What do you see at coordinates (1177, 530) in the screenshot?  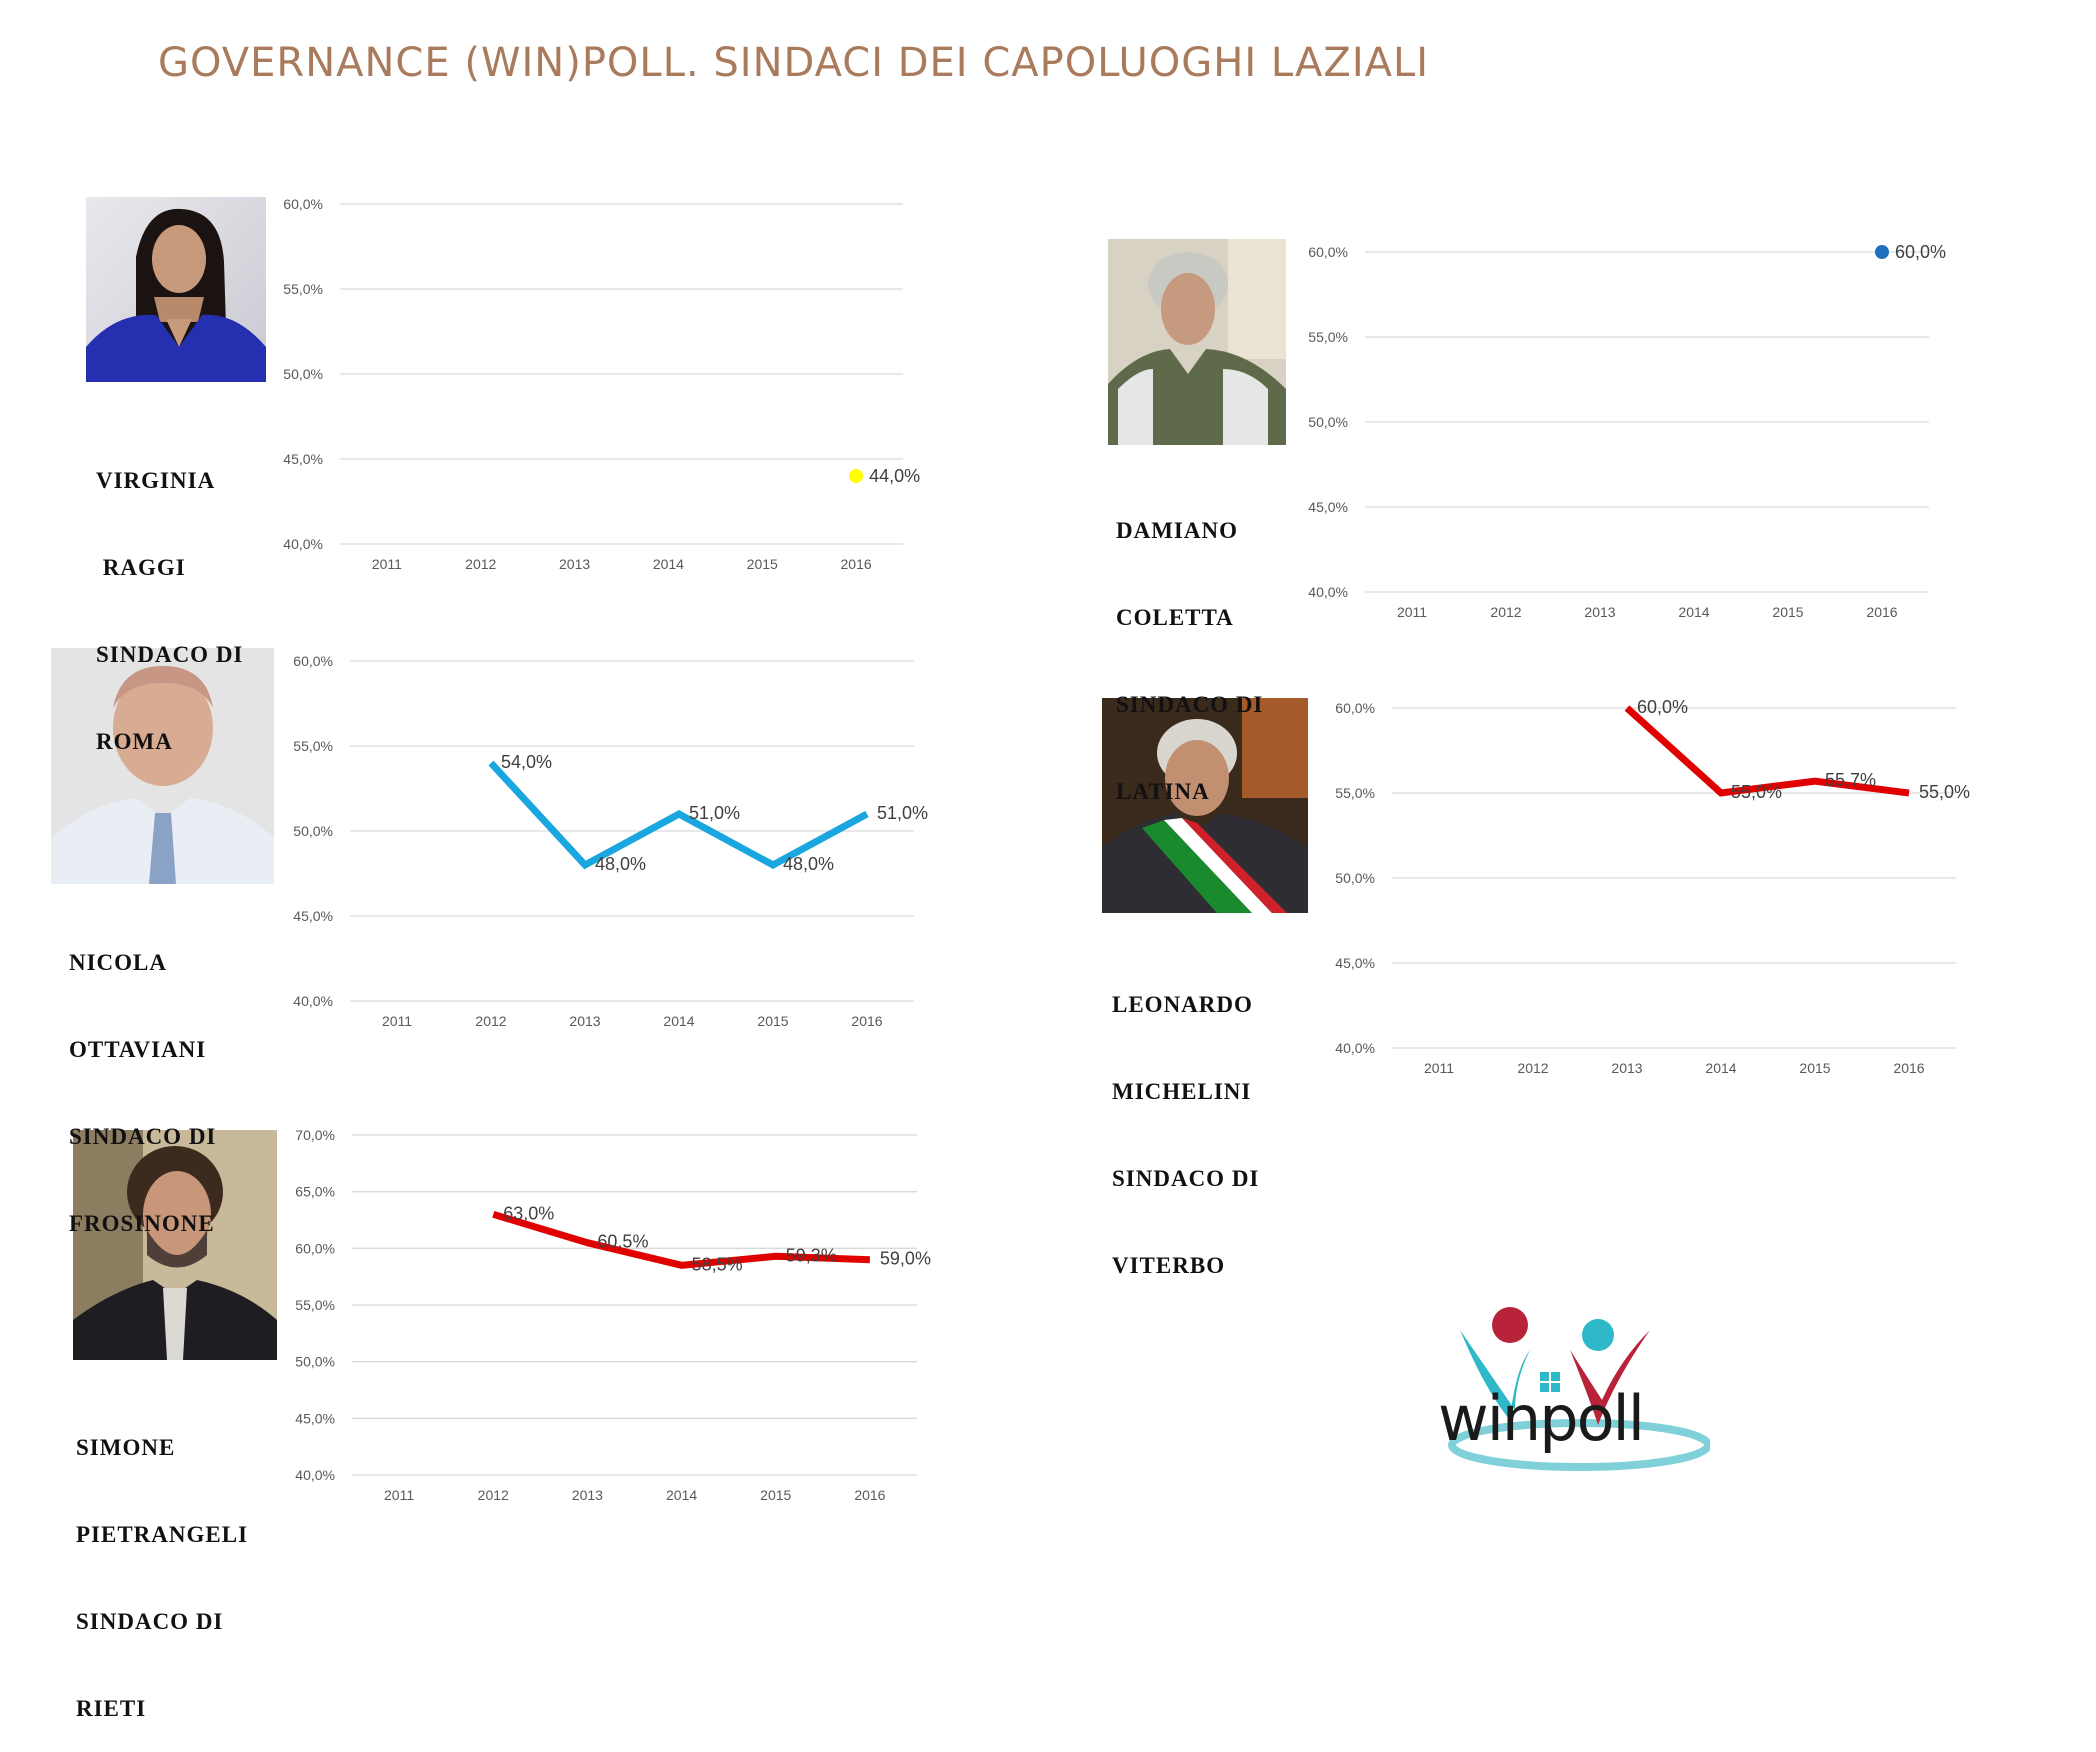 I see `caption-line: DAMIANO` at bounding box center [1177, 530].